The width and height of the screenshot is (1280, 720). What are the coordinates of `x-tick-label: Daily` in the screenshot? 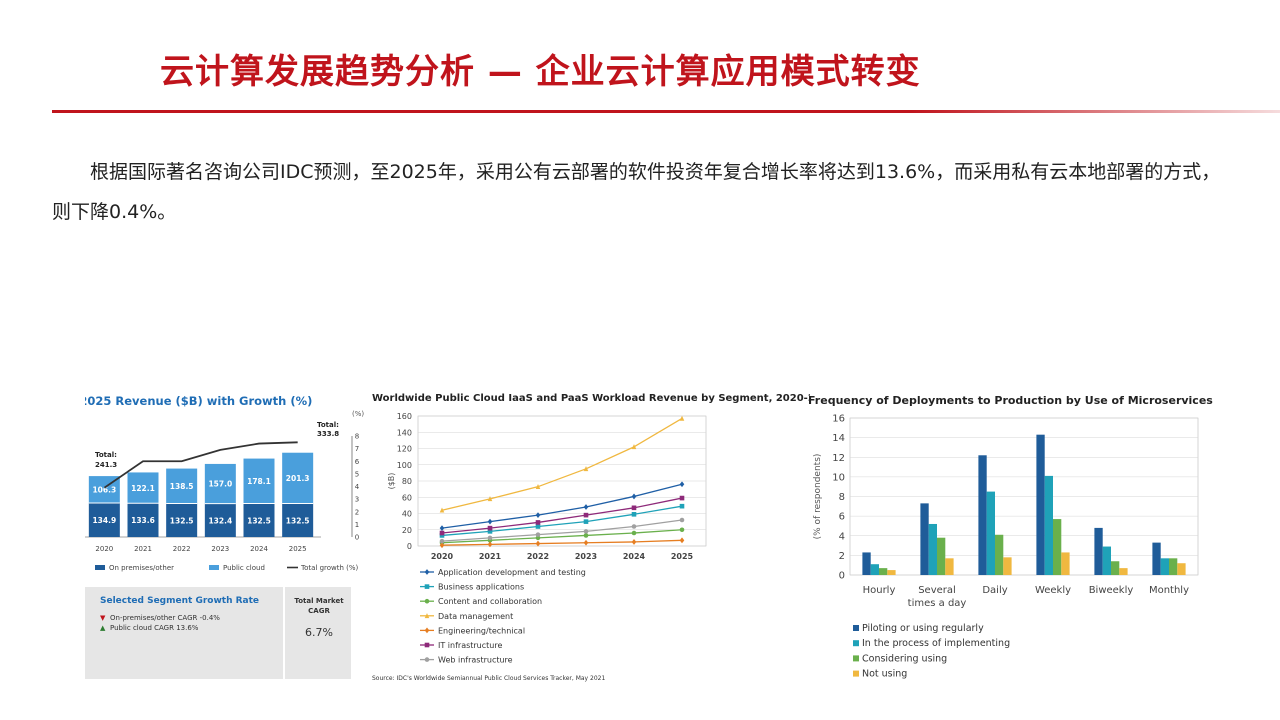 It's located at (994, 590).